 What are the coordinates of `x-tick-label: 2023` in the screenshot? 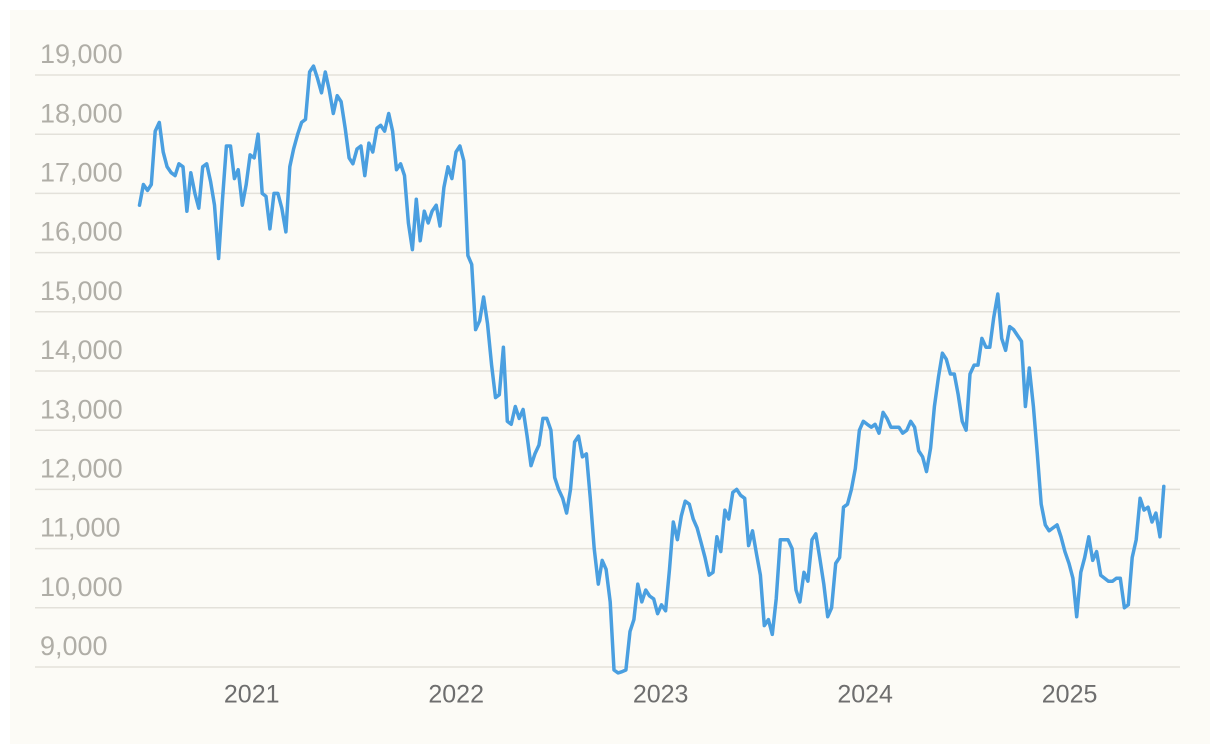 It's located at (661, 695).